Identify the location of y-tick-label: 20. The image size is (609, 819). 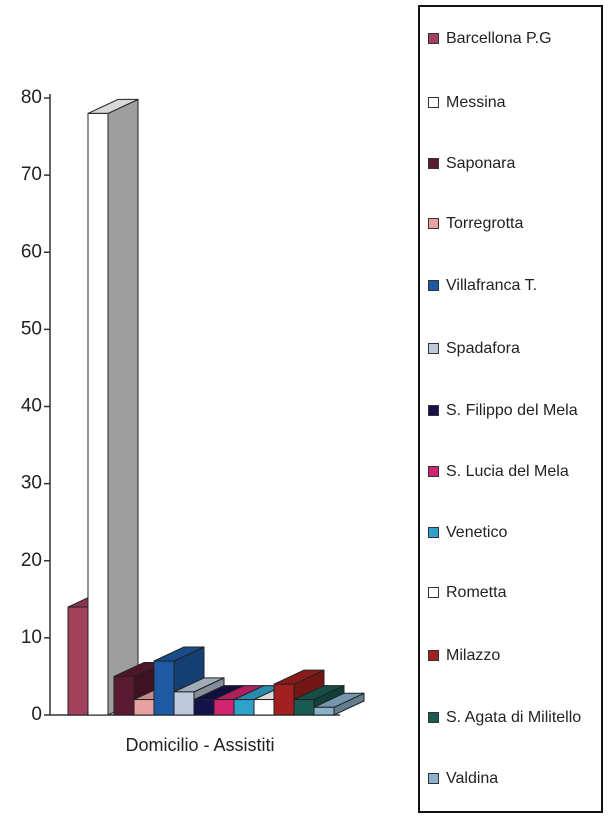
(31, 560).